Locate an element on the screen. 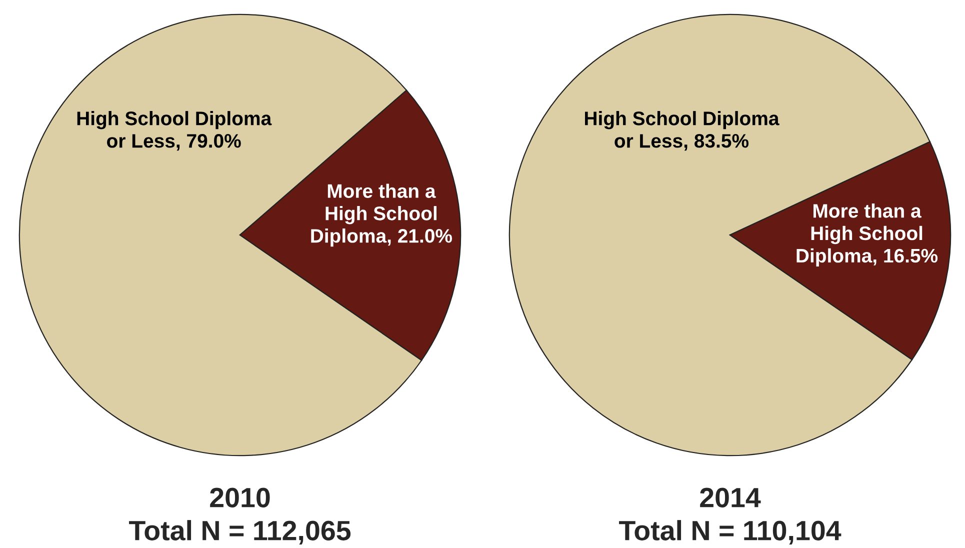 This screenshot has height=548, width=965. slice-label: High School Diploma or Less, 79.0% is located at coordinates (174, 131).